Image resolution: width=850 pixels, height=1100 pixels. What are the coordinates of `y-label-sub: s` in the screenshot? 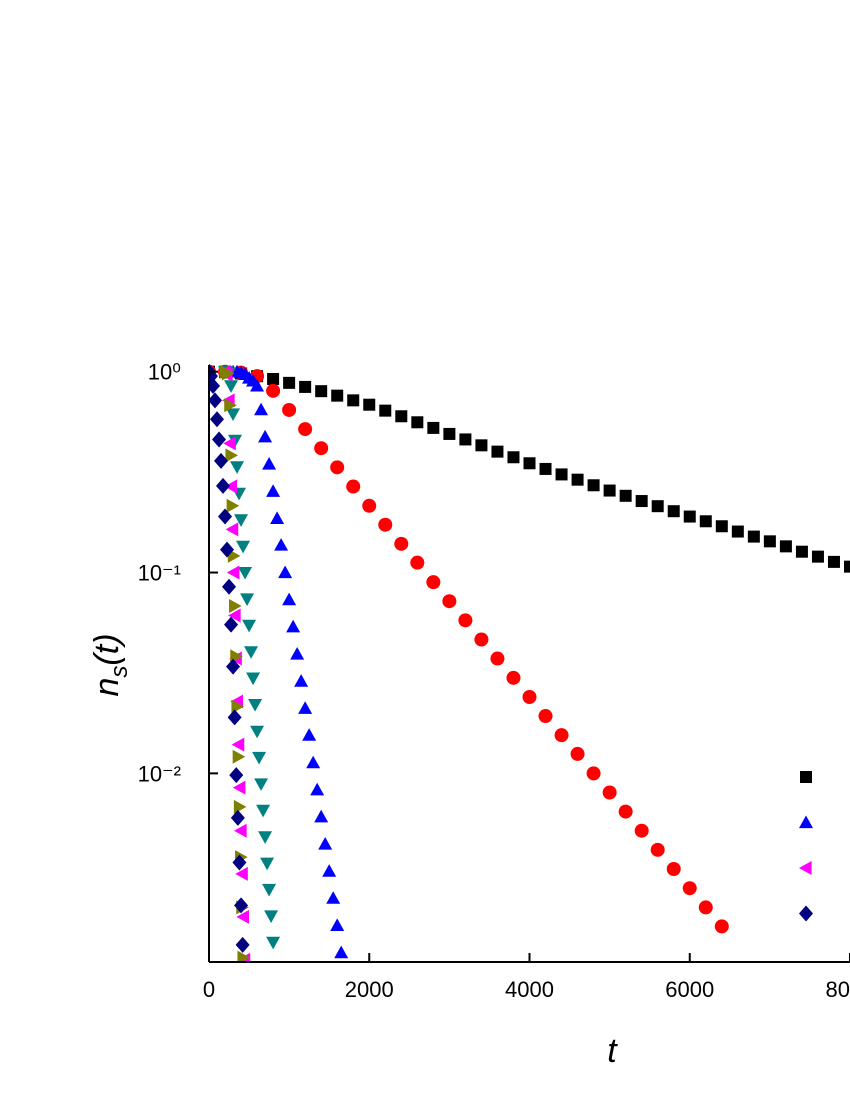 It's located at (119, 672).